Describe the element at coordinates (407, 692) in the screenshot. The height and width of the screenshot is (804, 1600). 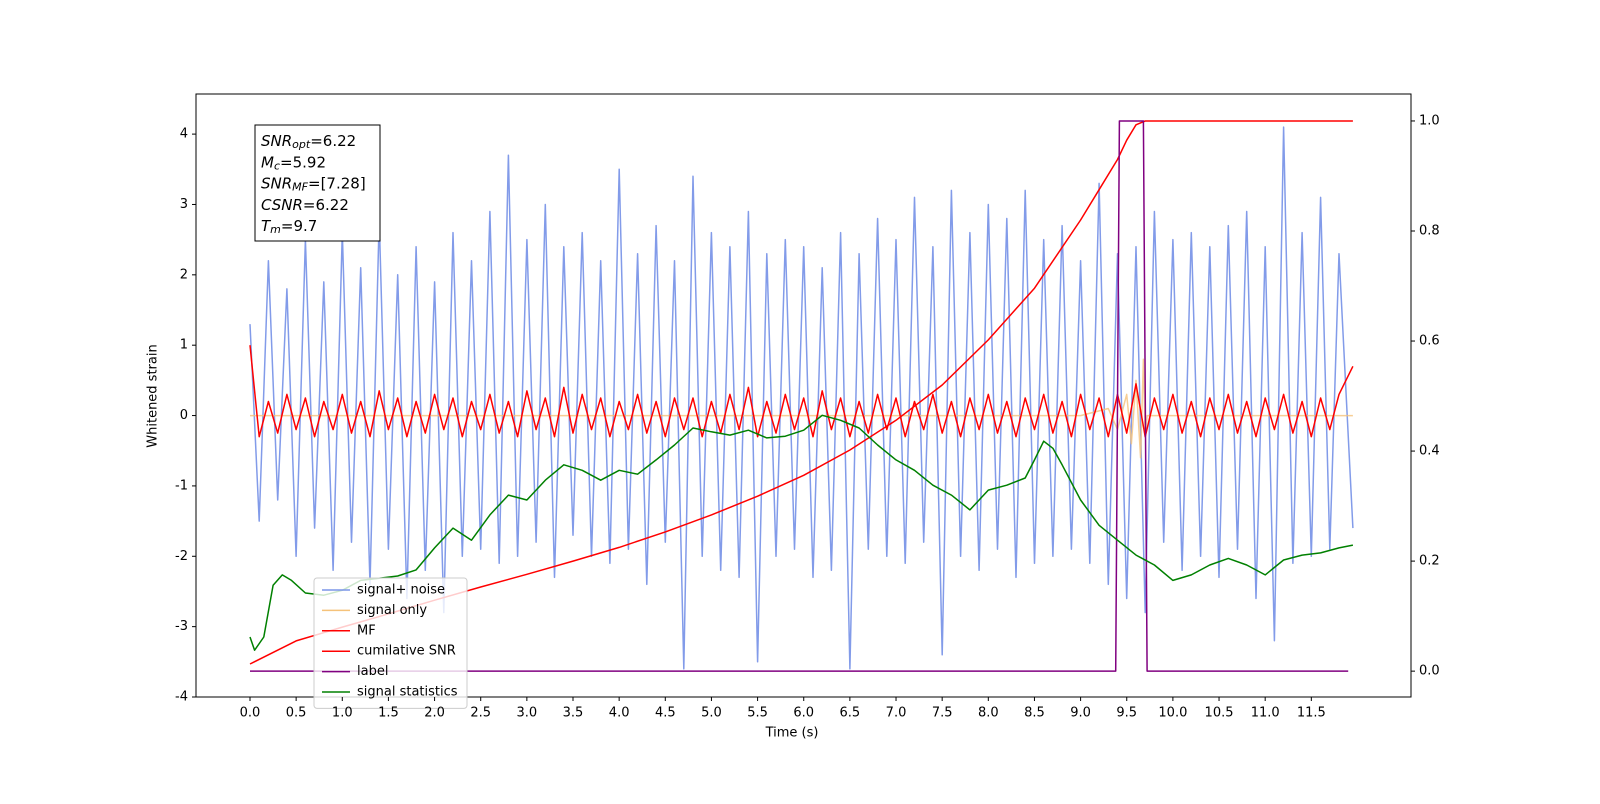
I see `legend-label: signal statistics` at that location.